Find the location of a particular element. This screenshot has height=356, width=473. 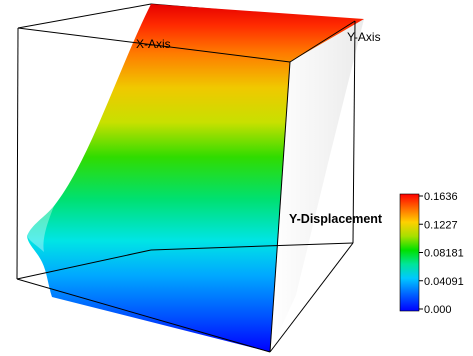

color-legend-tick-label: 0.1636 is located at coordinates (441, 197).